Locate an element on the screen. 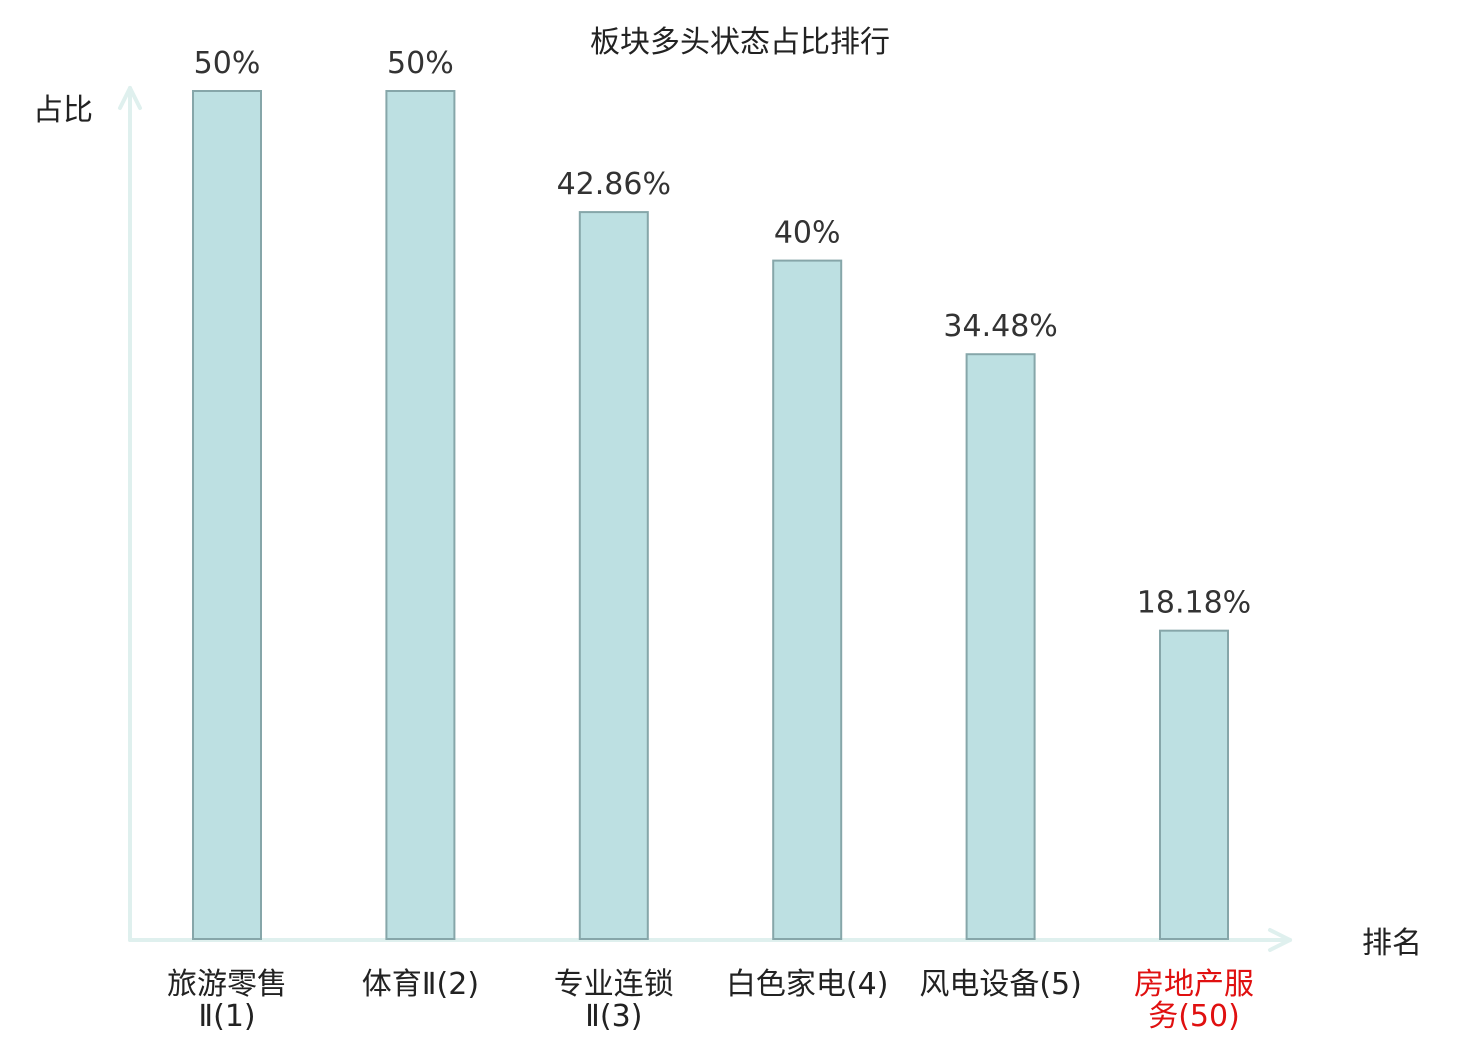  category-label-1-line-2: Ⅱ(1) is located at coordinates (226, 1016).